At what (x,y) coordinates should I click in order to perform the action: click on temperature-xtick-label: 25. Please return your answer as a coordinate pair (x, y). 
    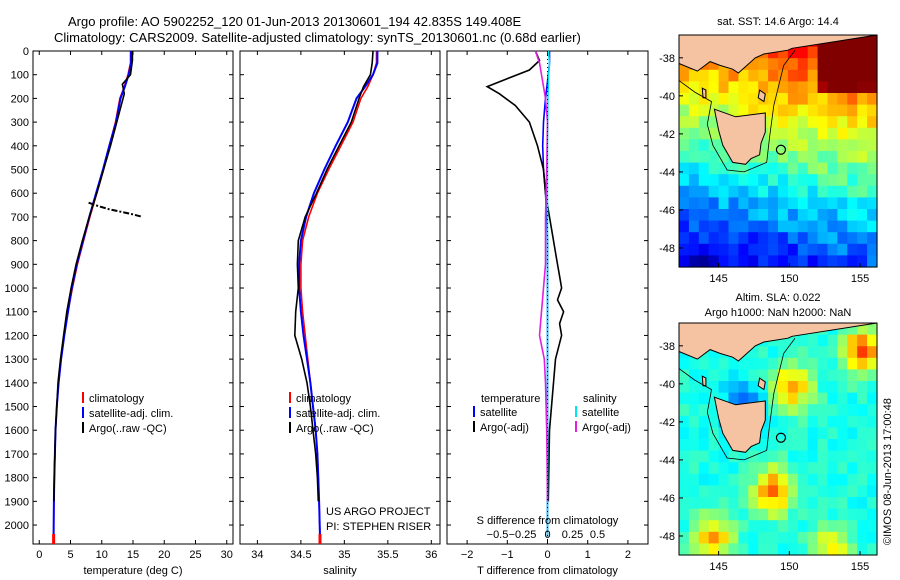
    Looking at the image, I should click on (195, 555).